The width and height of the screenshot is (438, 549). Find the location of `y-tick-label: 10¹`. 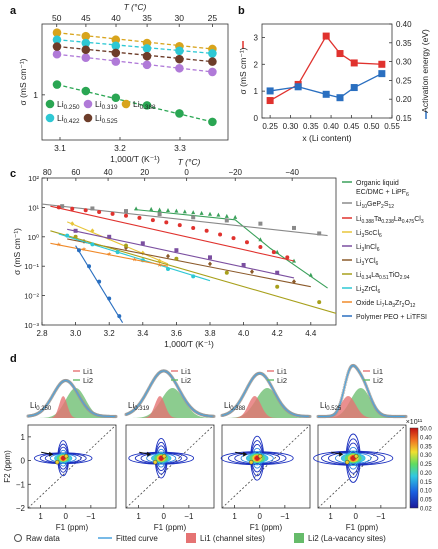

y-tick-label: 10¹ is located at coordinates (33, 207).